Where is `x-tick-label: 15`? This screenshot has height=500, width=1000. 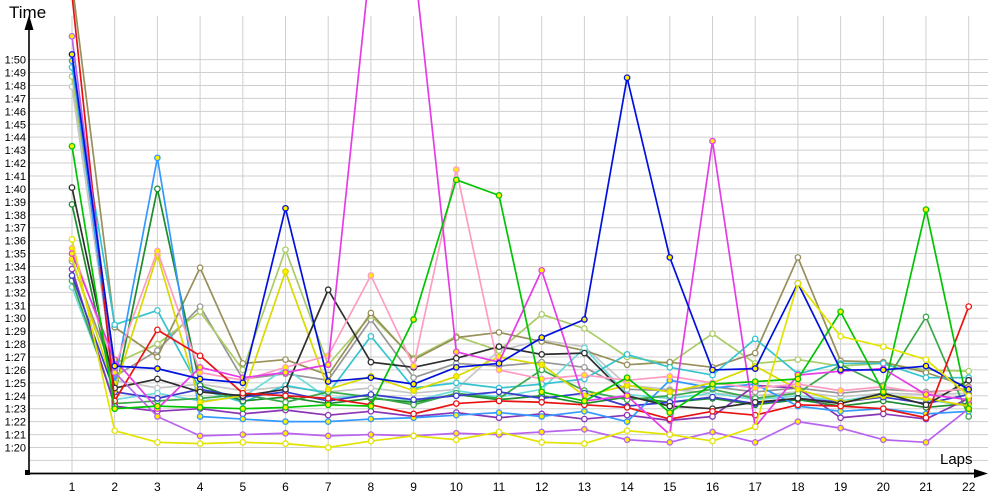 x-tick-label: 15 is located at coordinates (670, 487).